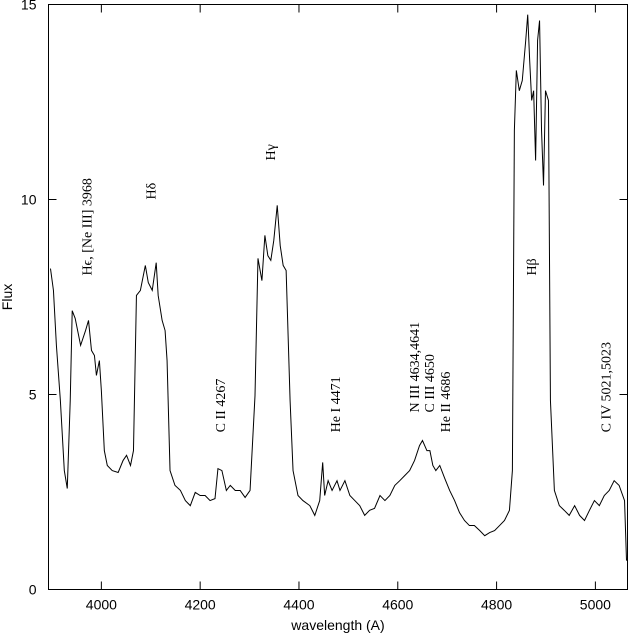 The width and height of the screenshot is (629, 640). Describe the element at coordinates (271, 152) in the screenshot. I see `annotation: Hγ` at that location.